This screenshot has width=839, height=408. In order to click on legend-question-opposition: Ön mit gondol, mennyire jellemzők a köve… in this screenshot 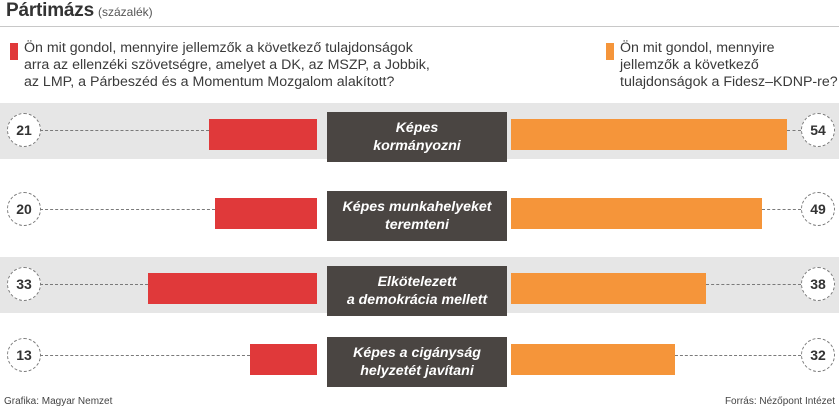, I will do `click(220, 65)`.